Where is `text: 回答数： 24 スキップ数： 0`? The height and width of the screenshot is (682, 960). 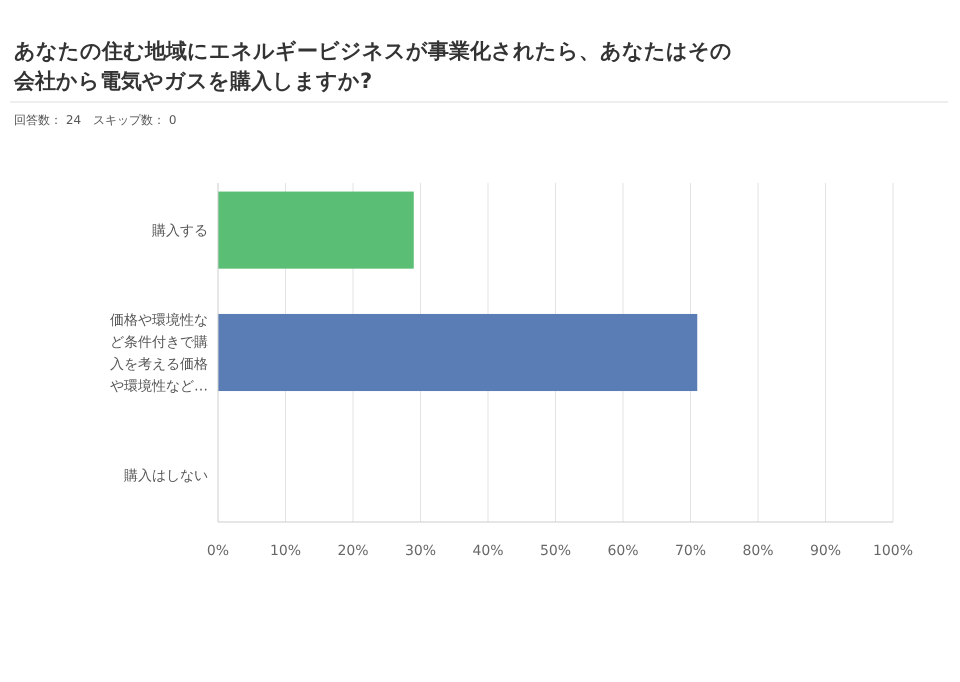
text: 回答数： 24 スキップ数： 0 is located at coordinates (95, 120).